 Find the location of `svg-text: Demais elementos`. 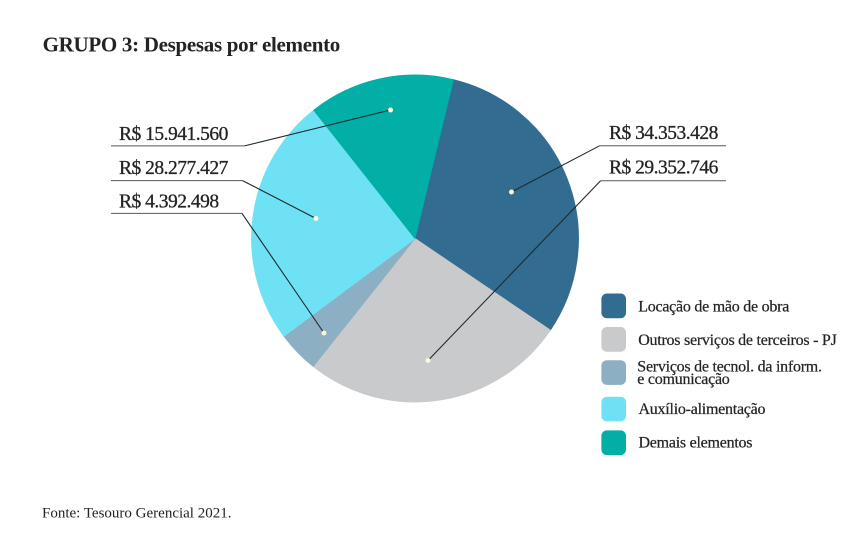

svg-text: Demais elementos is located at coordinates (696, 443).